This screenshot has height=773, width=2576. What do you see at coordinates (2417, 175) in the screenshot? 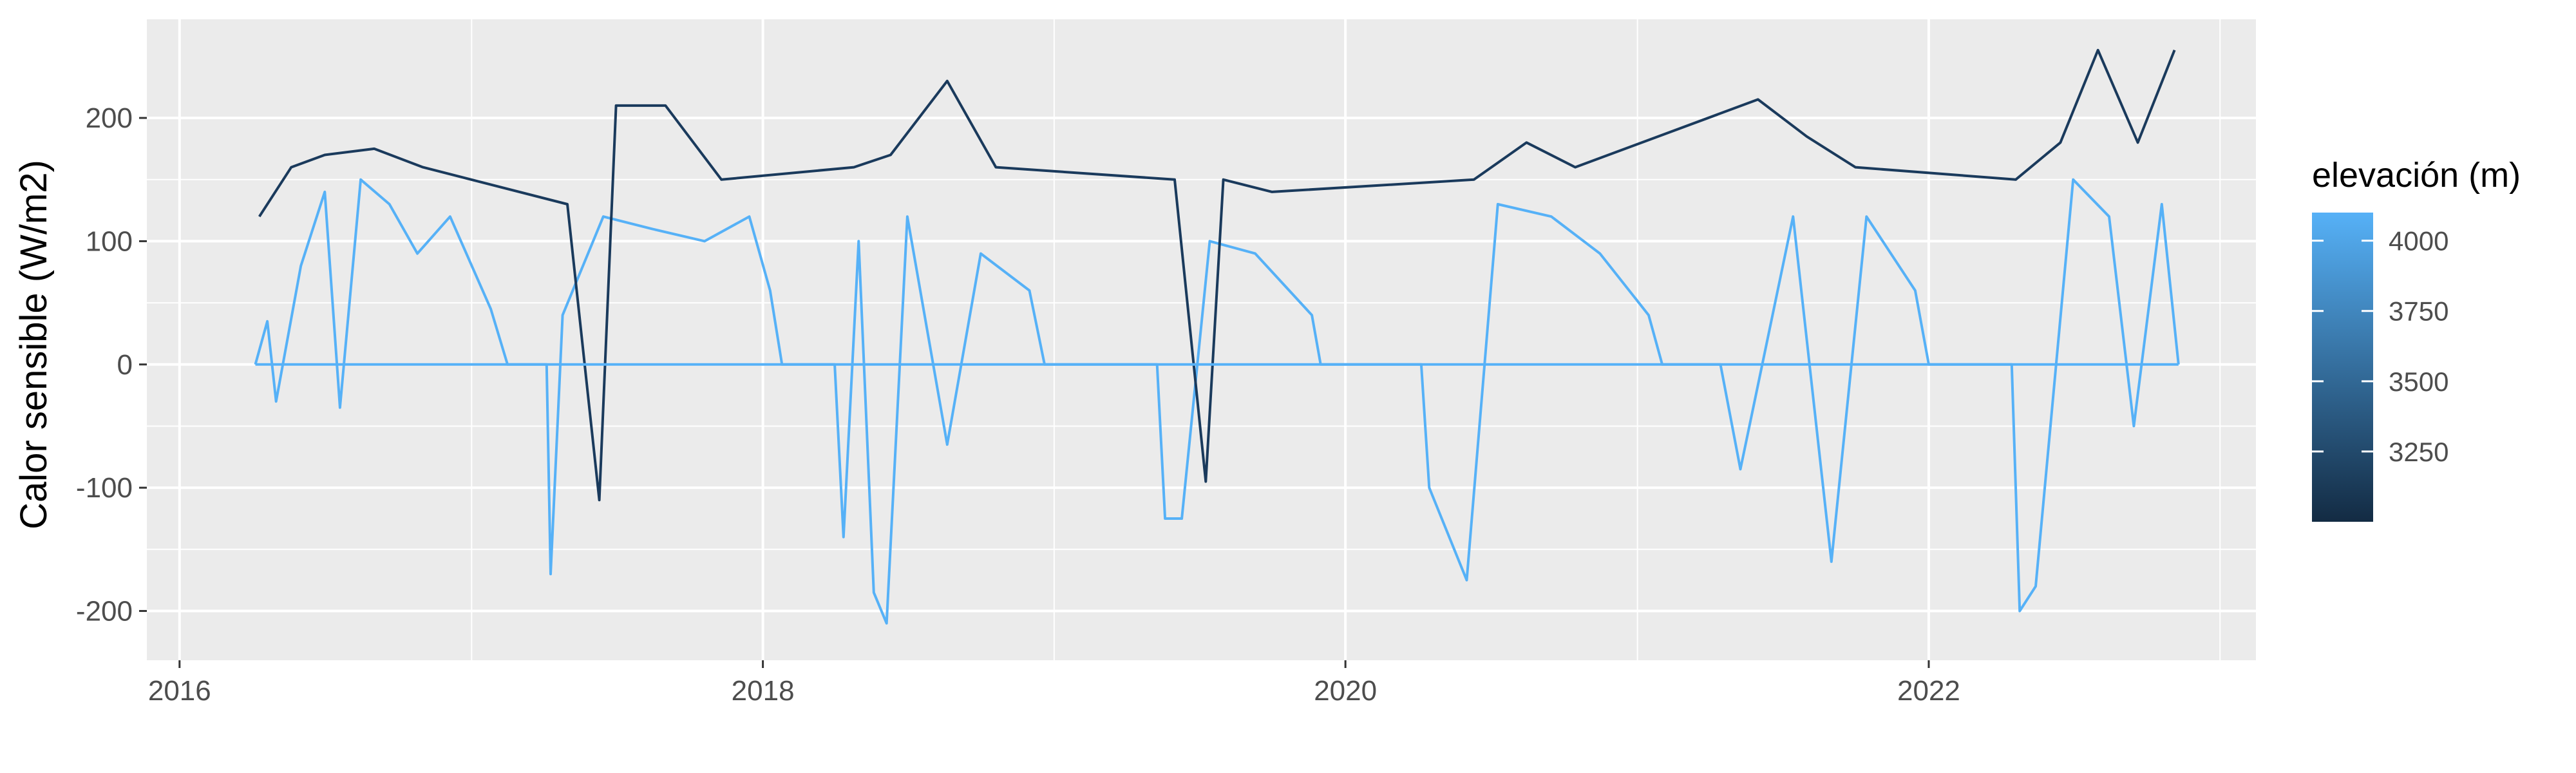
I see `legend-title: elevación (m)` at bounding box center [2417, 175].